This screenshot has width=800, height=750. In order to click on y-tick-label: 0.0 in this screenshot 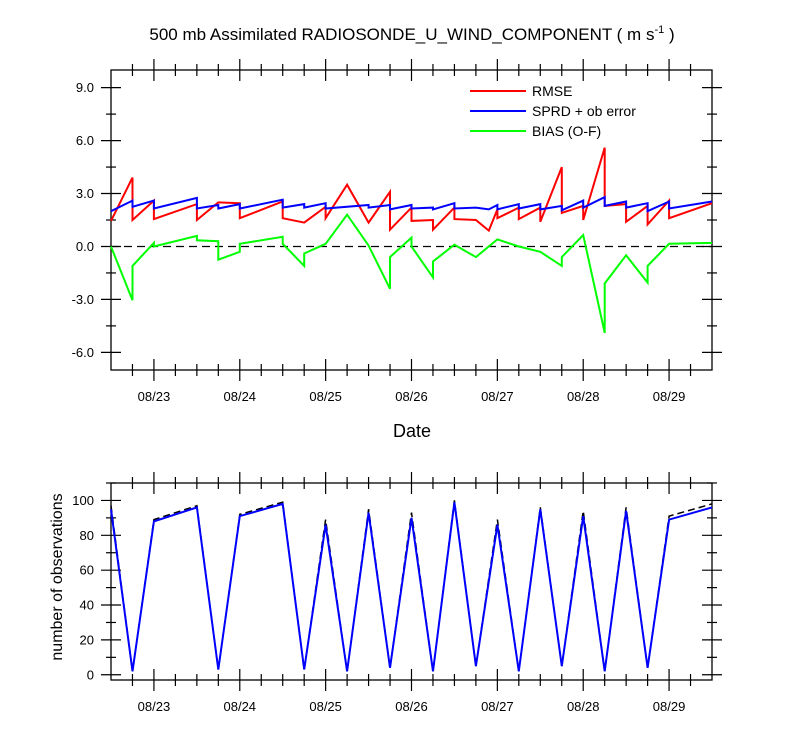, I will do `click(85, 246)`.